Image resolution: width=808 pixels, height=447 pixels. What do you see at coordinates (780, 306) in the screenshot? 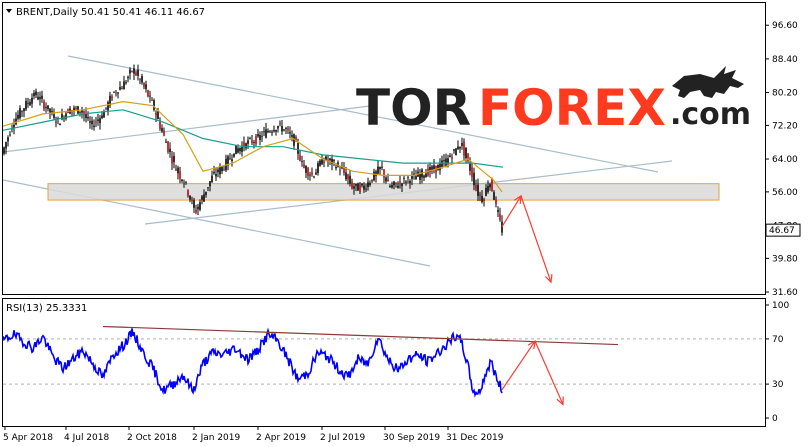
I see `rsi-tick-label: 100` at bounding box center [780, 306].